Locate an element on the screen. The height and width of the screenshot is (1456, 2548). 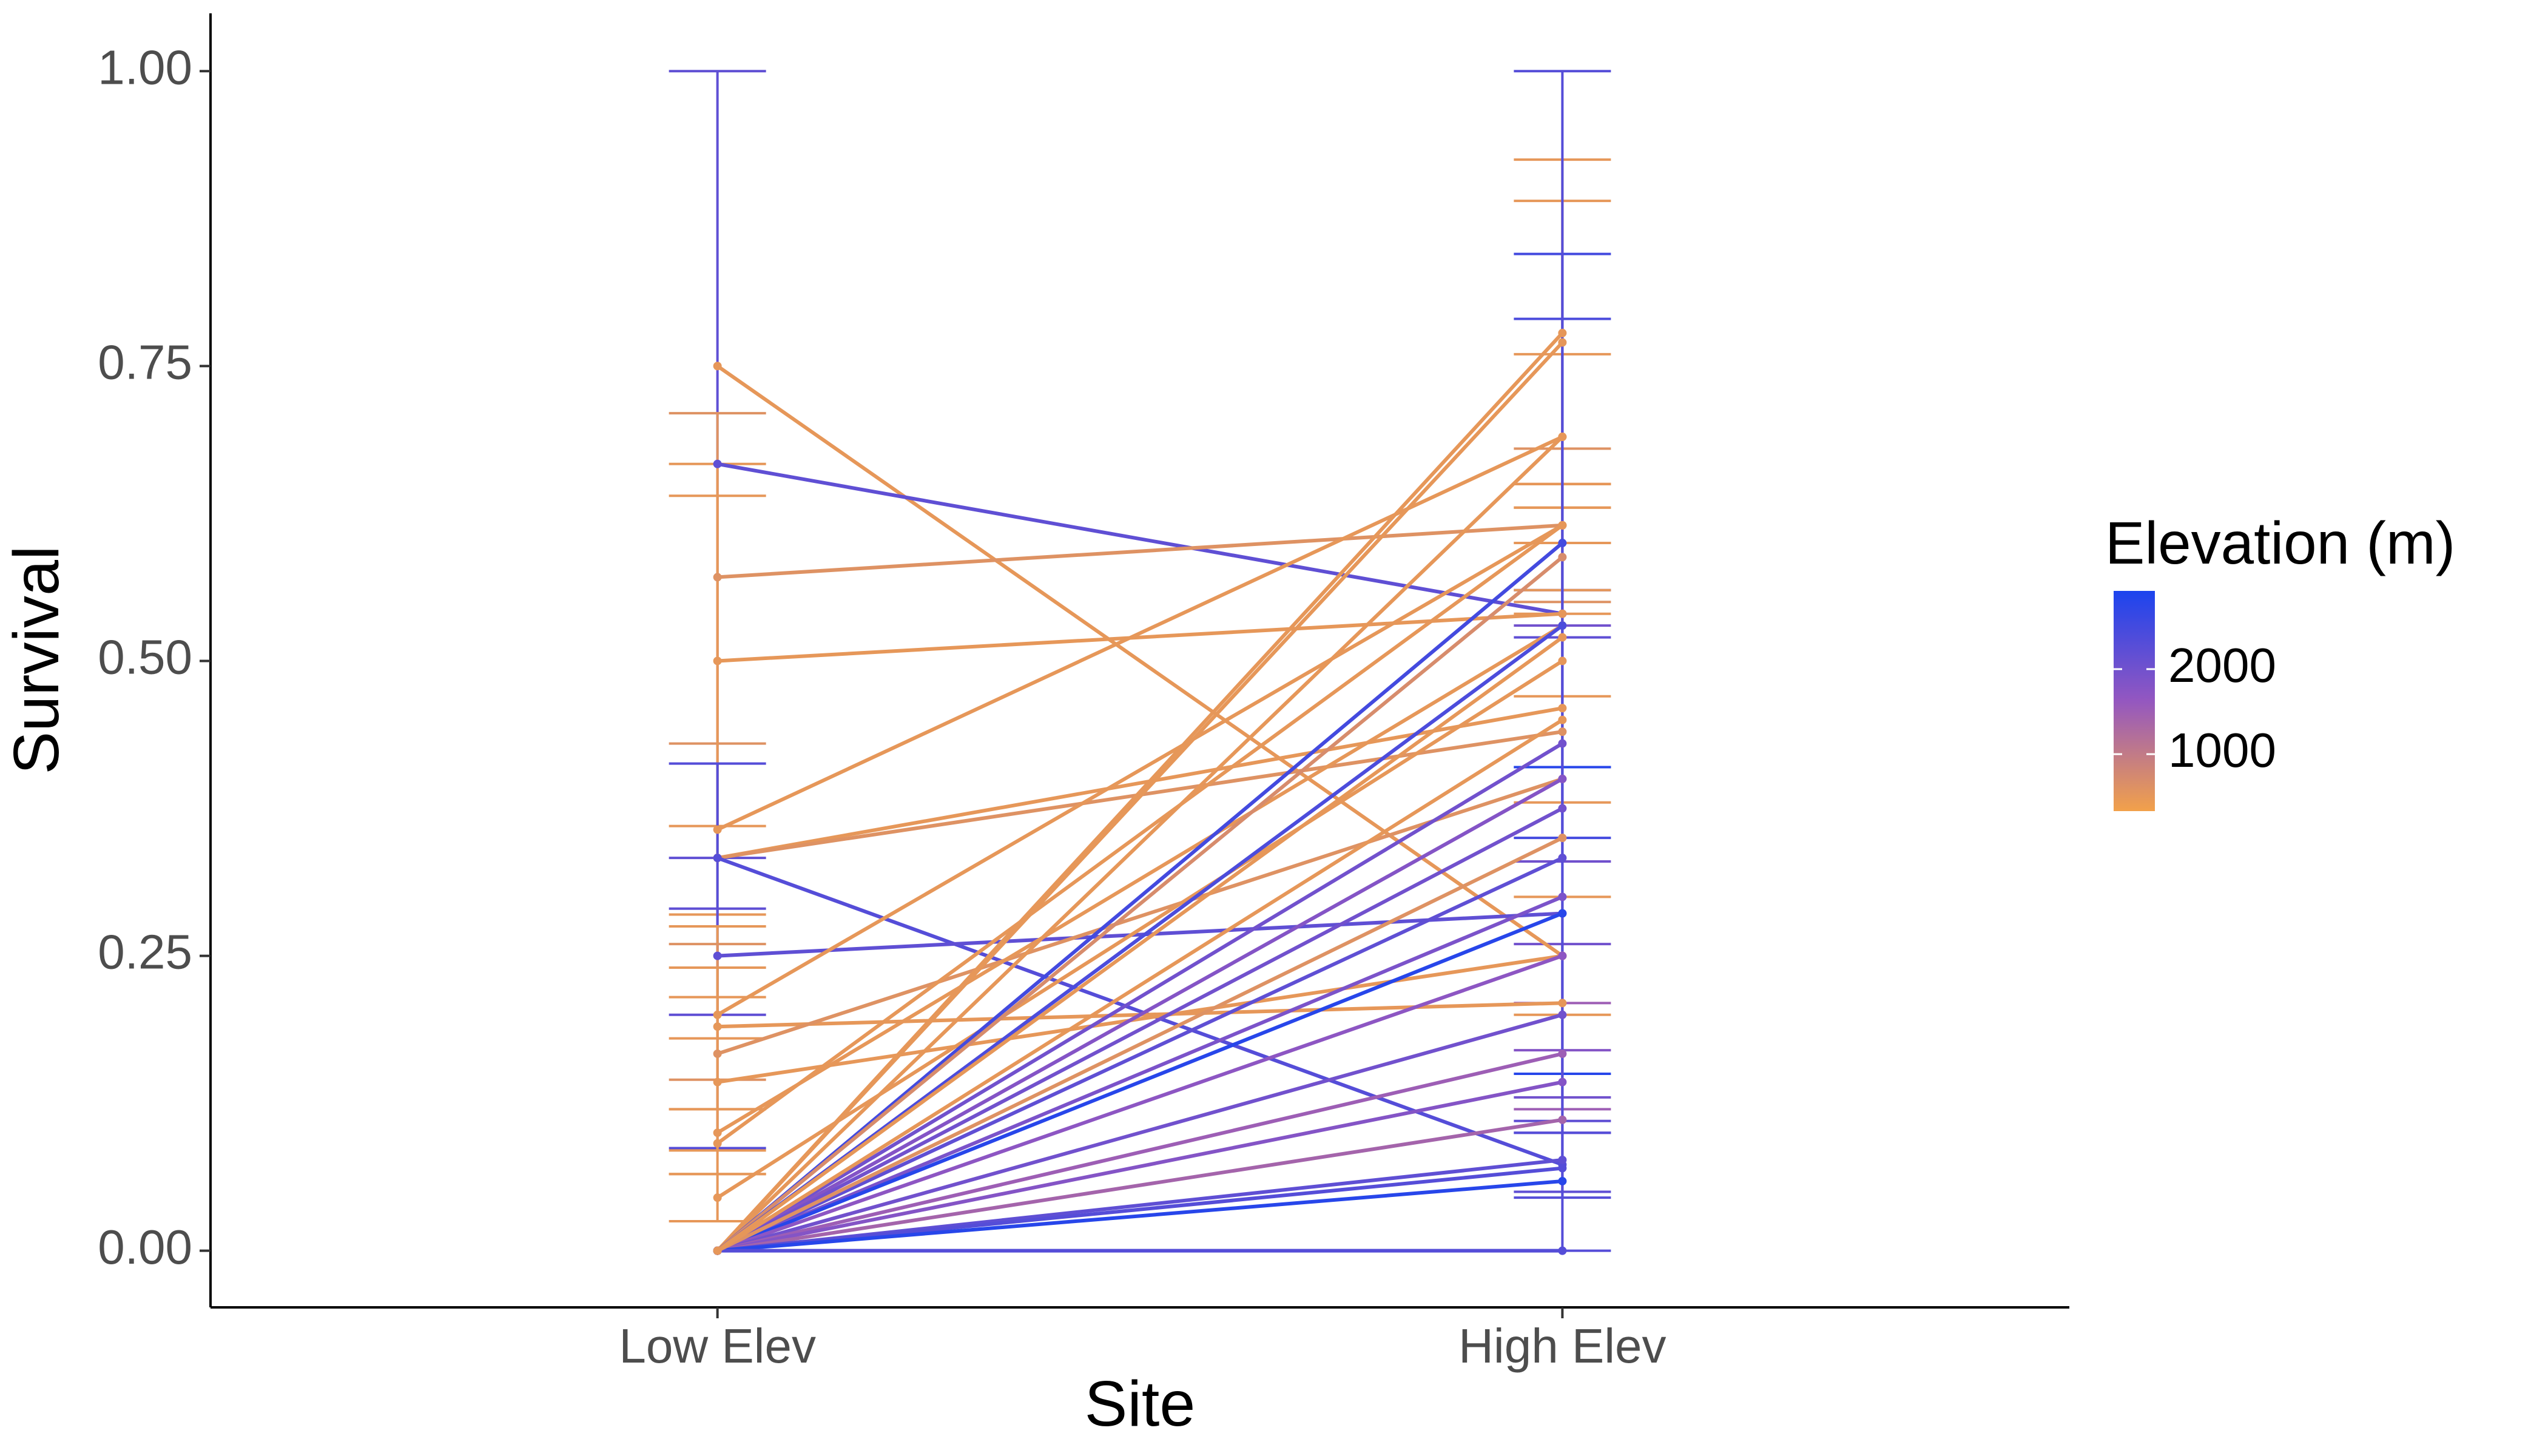
colorbar-label: 1000 is located at coordinates (2222, 750).